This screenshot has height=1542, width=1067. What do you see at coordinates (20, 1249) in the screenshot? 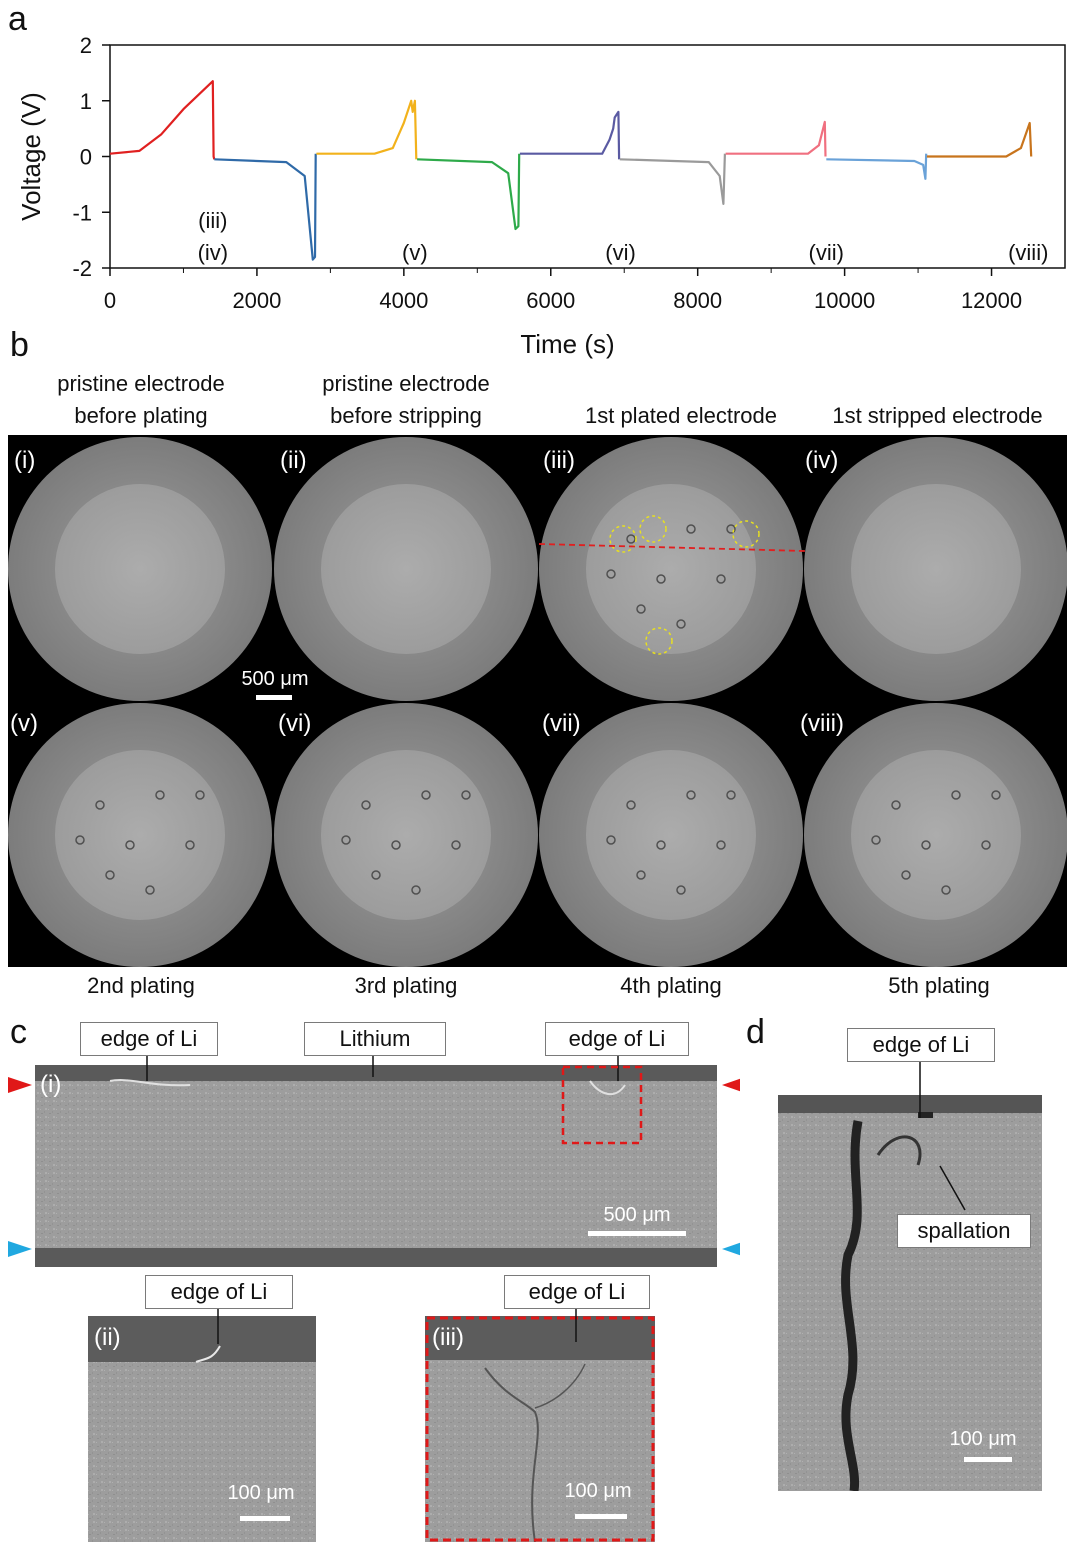
I see `arrow-bottom-left` at bounding box center [20, 1249].